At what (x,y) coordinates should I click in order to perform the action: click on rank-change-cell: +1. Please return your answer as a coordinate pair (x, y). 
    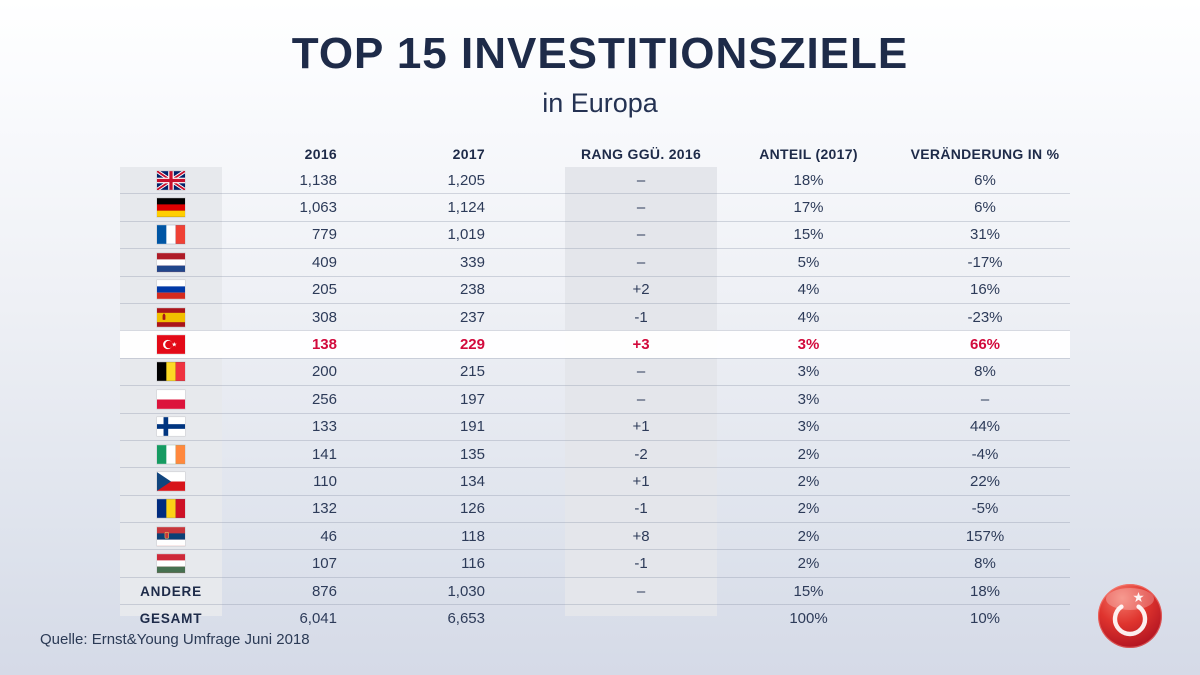
    Looking at the image, I should click on (641, 427).